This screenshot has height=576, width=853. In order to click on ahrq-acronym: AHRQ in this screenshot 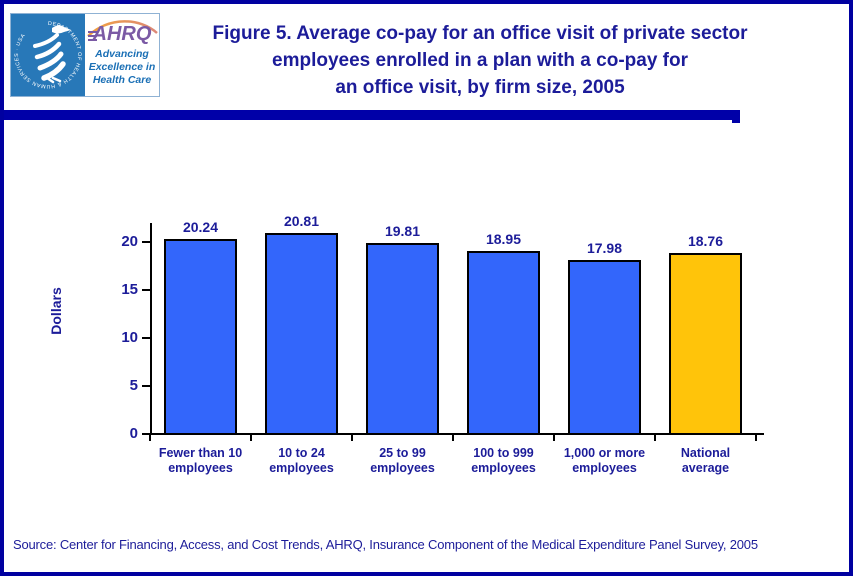, I will do `click(122, 34)`.